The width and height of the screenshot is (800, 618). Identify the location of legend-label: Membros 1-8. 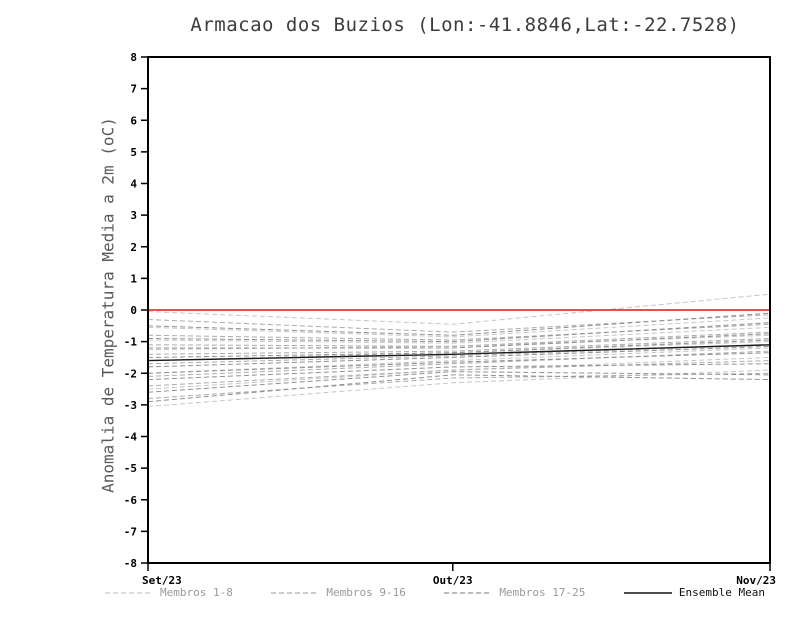
(196, 592).